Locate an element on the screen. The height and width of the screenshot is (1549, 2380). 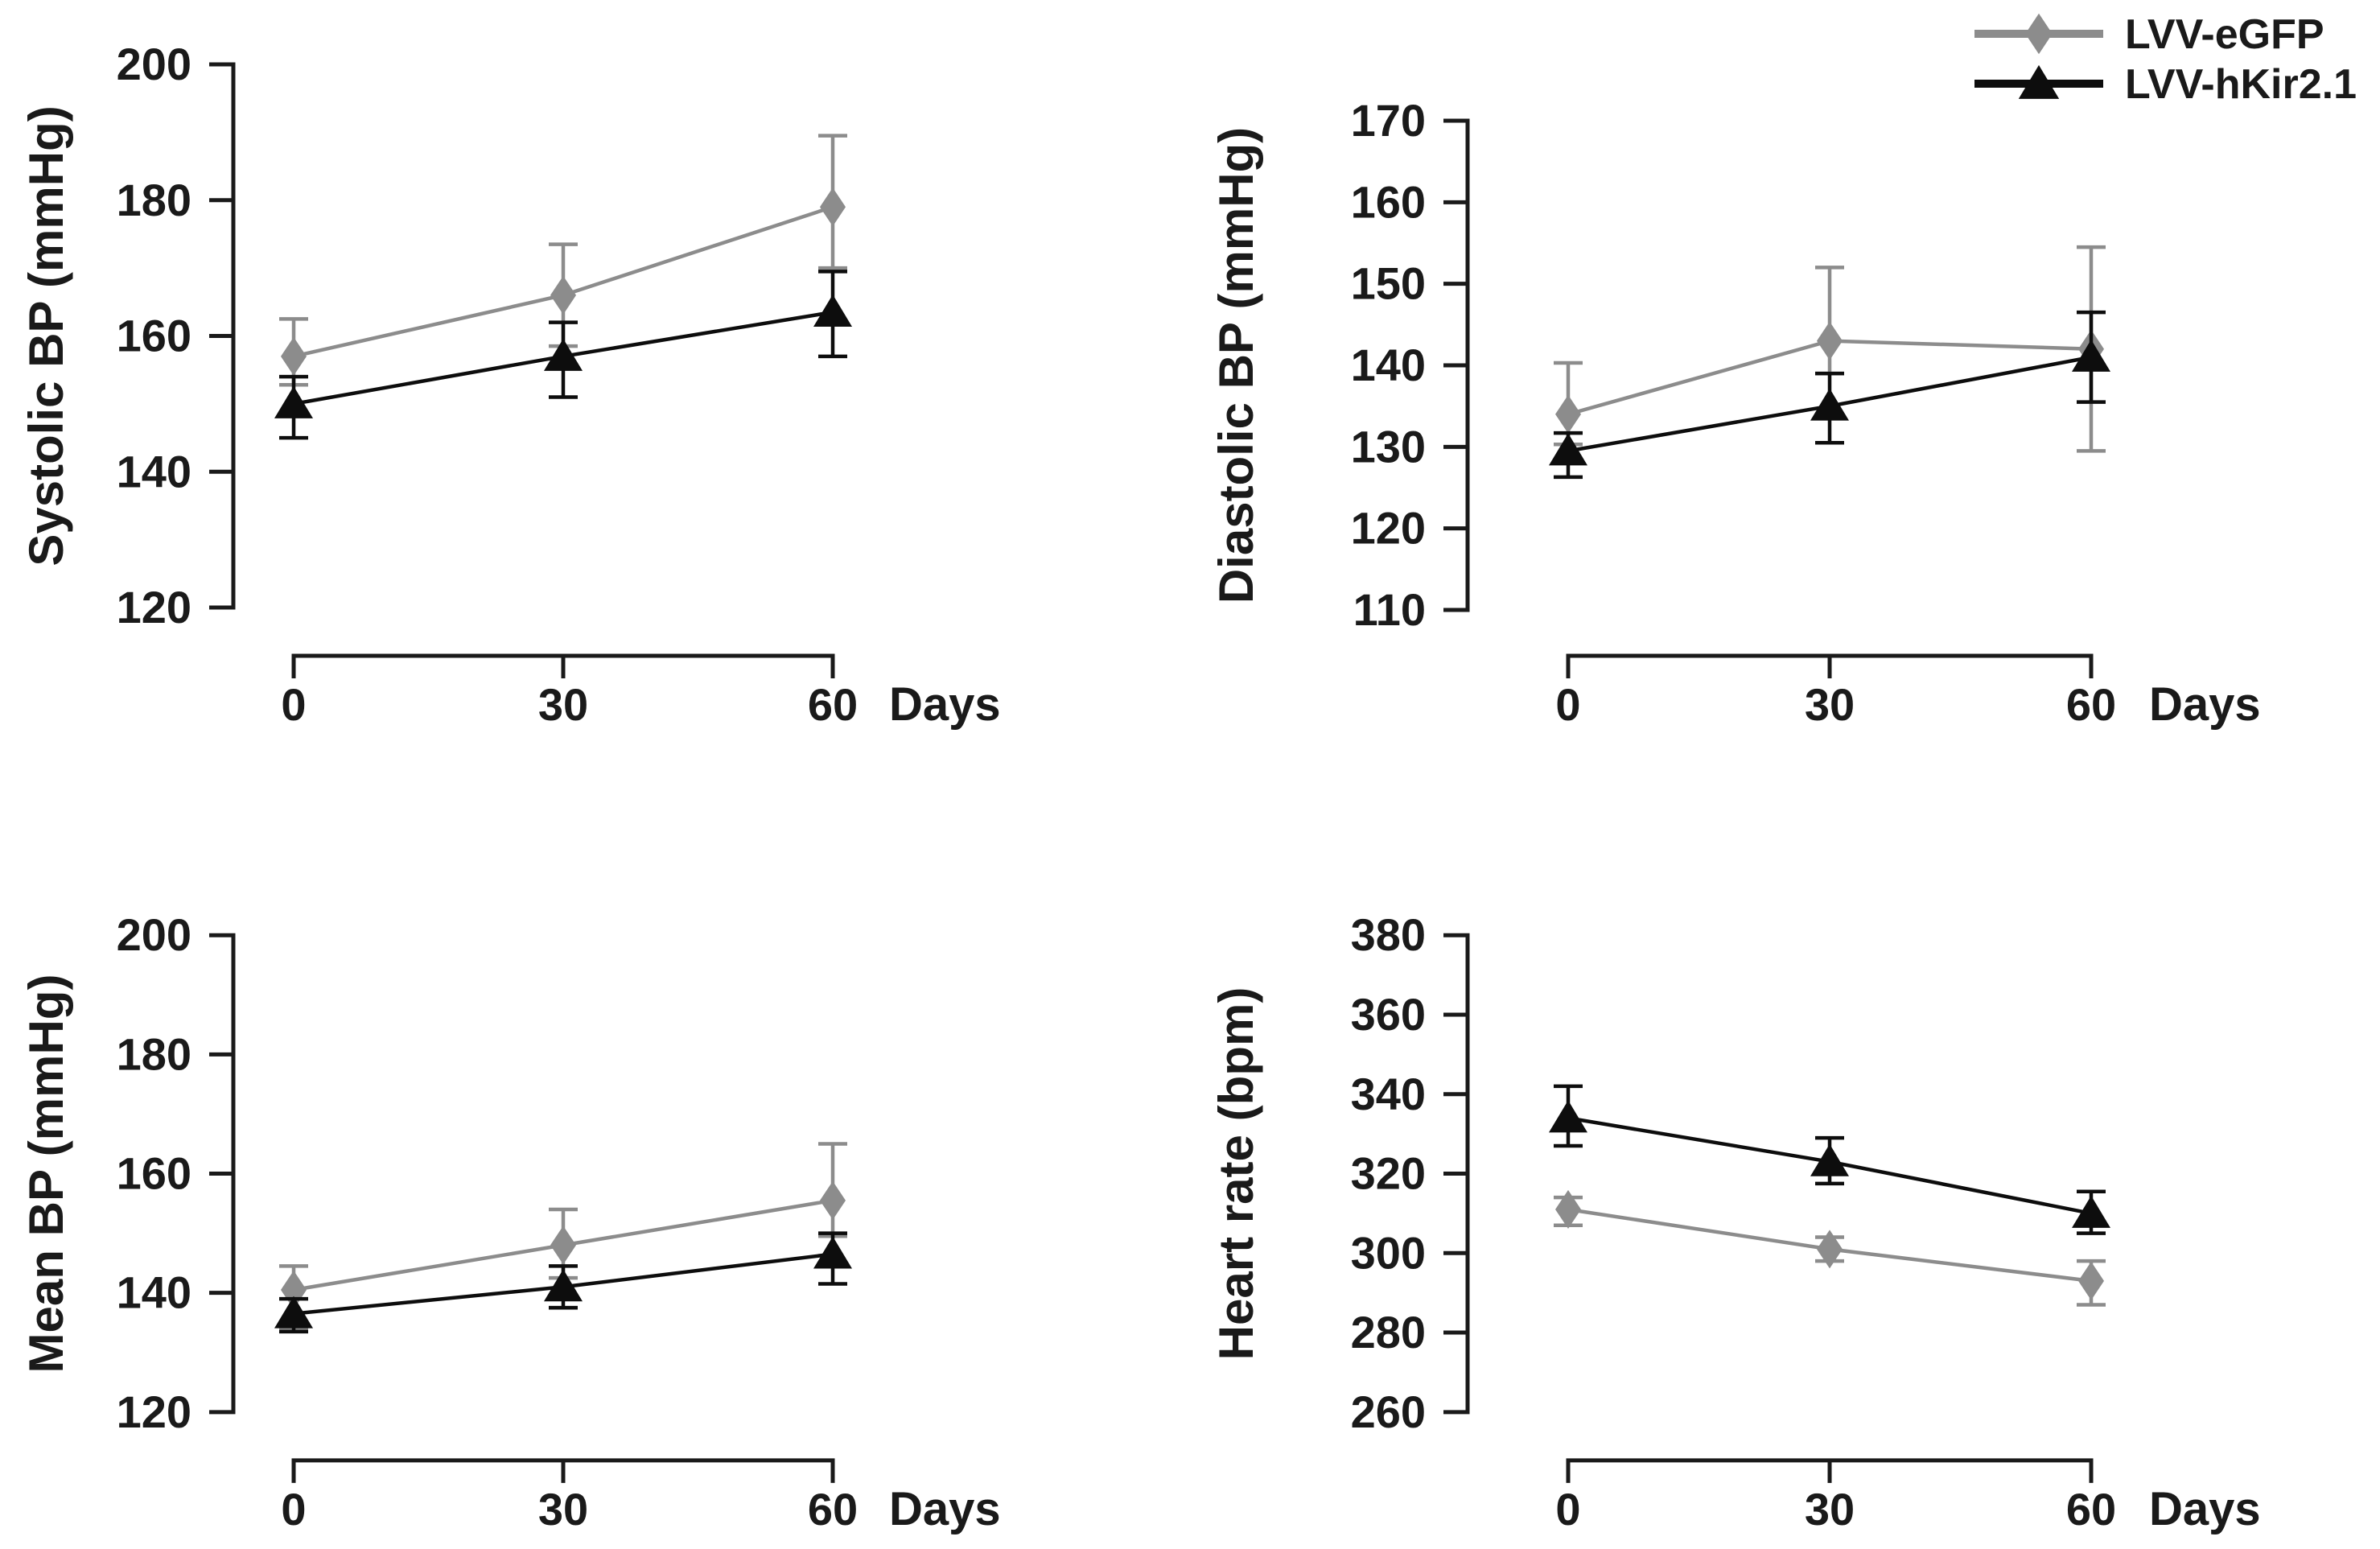
legend-item: LVV-eGFP is located at coordinates (2149, 34).